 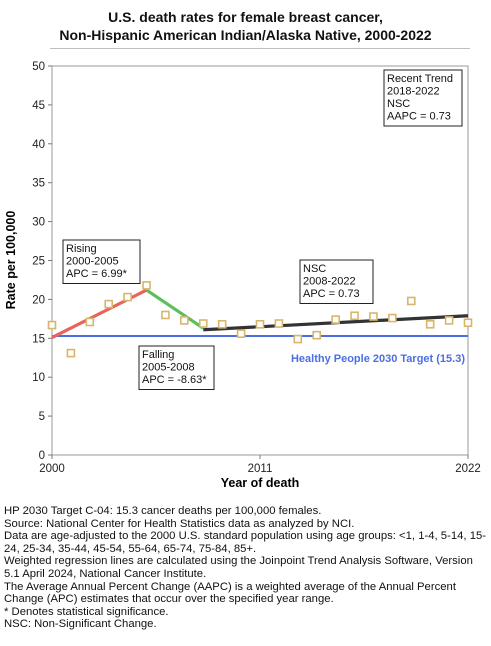 I want to click on annotation-line: APC = 6.99*, so click(x=97, y=274).